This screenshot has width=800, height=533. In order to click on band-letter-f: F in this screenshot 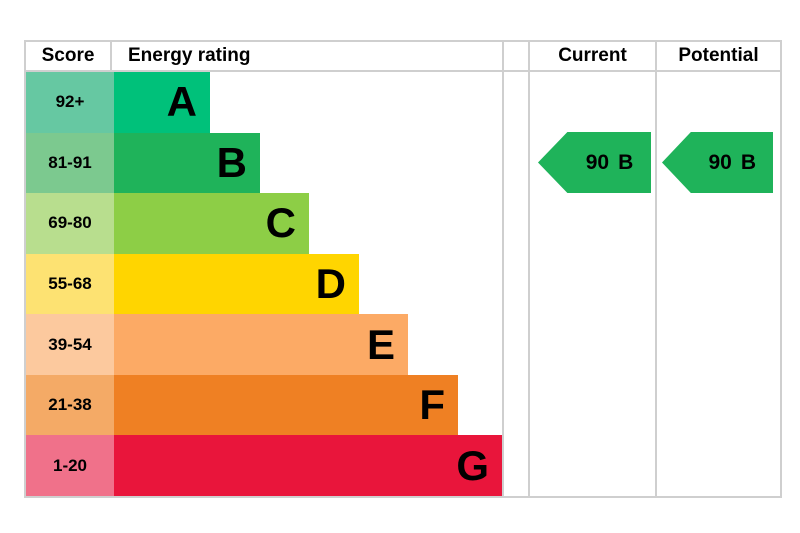, I will do `click(432, 405)`.